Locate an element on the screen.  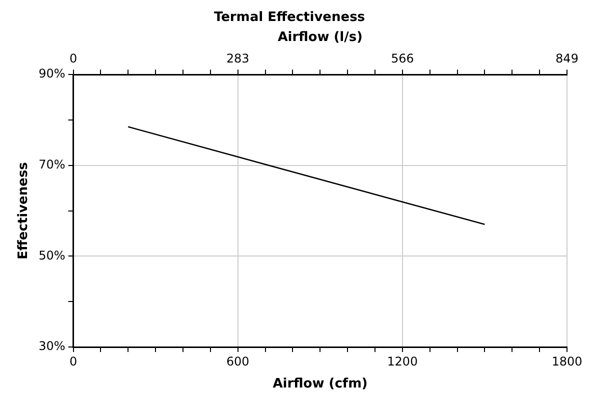
y-tick-label: 50% is located at coordinates (52, 255).